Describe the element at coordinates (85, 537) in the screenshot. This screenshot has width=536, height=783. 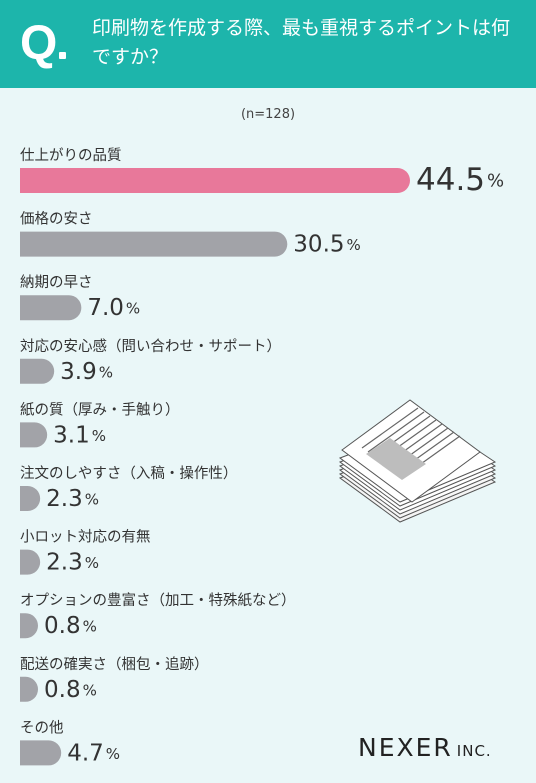
I see `category-label: 小ロット対応の有無` at that location.